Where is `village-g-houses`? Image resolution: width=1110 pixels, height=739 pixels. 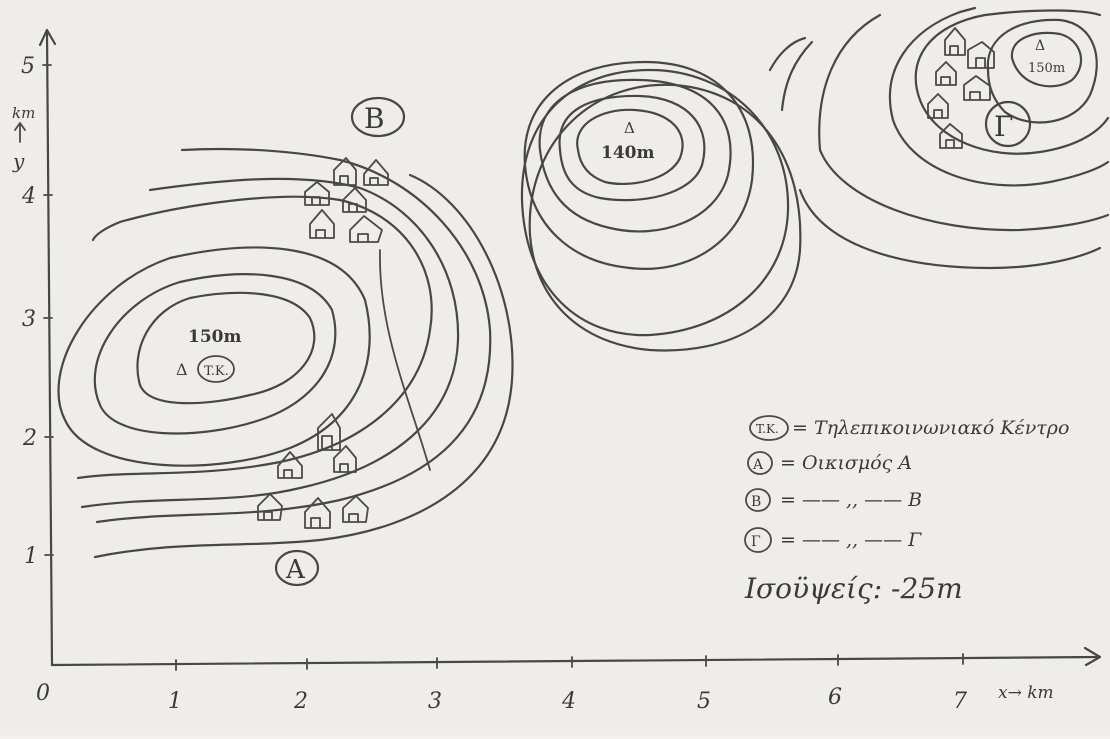 village-g-houses is located at coordinates (961, 88).